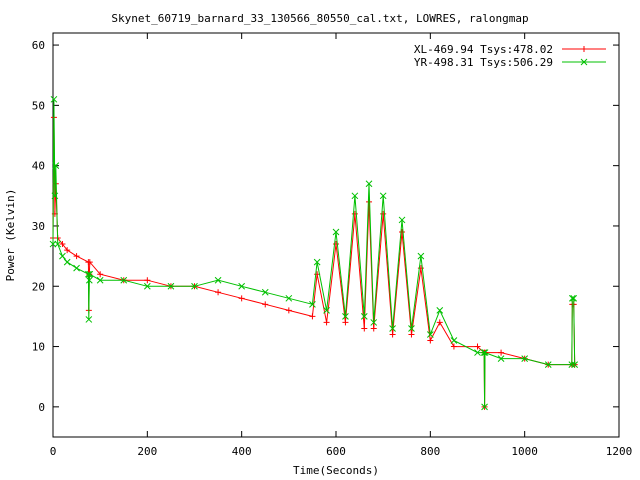  What do you see at coordinates (53, 451) in the screenshot?
I see `x-tick-label: 0` at bounding box center [53, 451].